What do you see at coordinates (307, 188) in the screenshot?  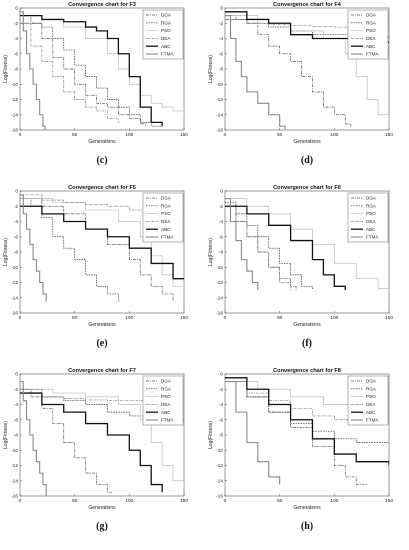 I see `chart-title: Convergence chart for F6` at bounding box center [307, 188].